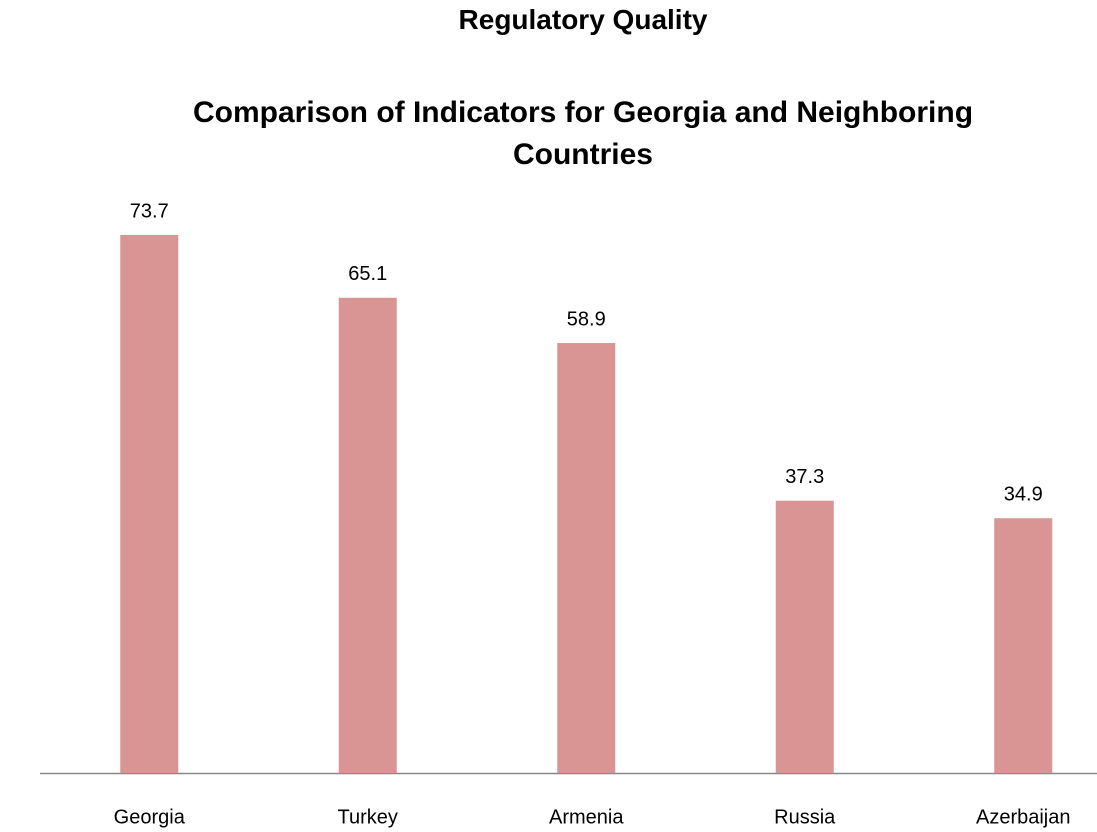 This screenshot has width=1097, height=832. I want to click on x-tick-label: Turkey, so click(368, 817).